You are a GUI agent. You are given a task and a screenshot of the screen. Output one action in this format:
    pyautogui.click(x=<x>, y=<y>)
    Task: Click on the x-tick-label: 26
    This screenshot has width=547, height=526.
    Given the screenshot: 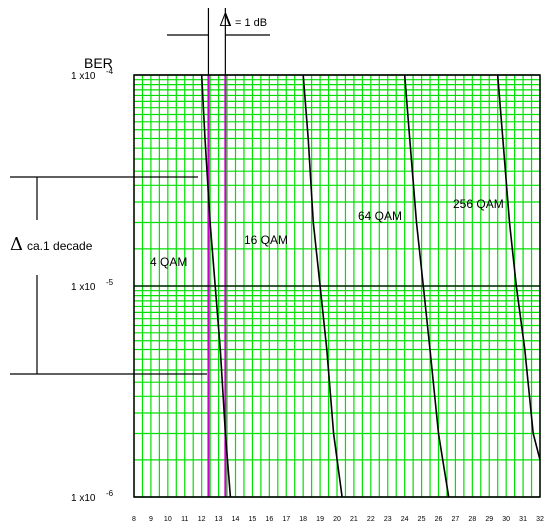 What is the action you would take?
    pyautogui.click(x=439, y=519)
    